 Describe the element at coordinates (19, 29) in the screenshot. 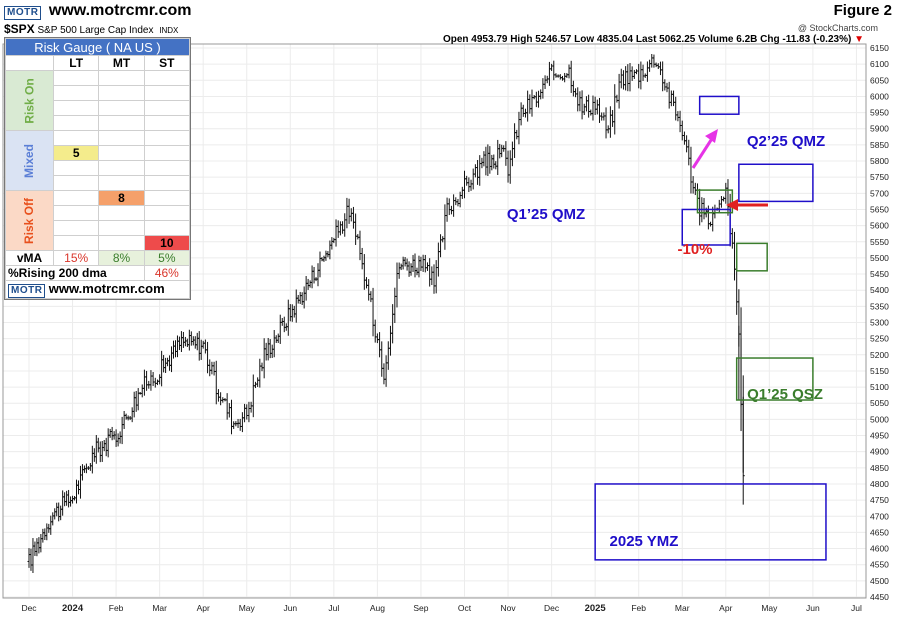

I see `symbol: $SPX` at that location.